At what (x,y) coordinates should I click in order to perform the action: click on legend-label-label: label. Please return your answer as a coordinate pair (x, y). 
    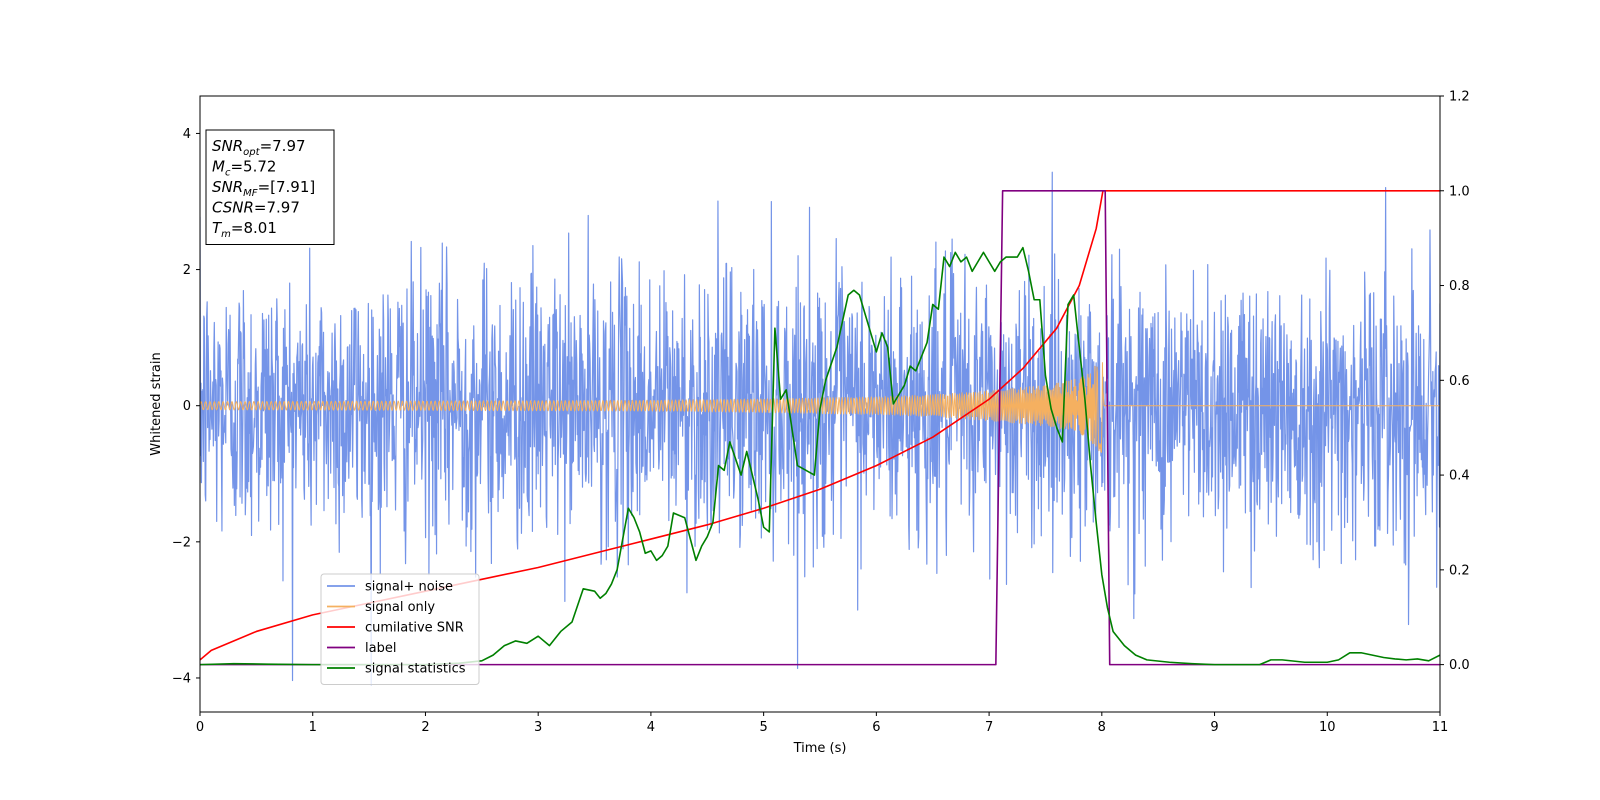
    Looking at the image, I should click on (380, 648).